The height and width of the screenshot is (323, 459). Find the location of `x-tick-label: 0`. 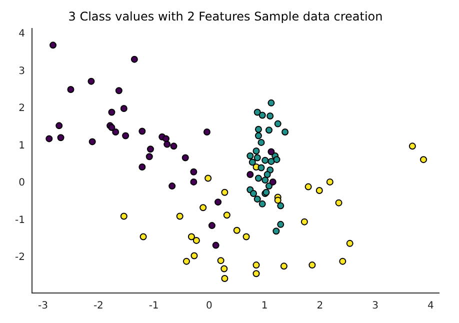

x-tick-label: 0 is located at coordinates (209, 306).